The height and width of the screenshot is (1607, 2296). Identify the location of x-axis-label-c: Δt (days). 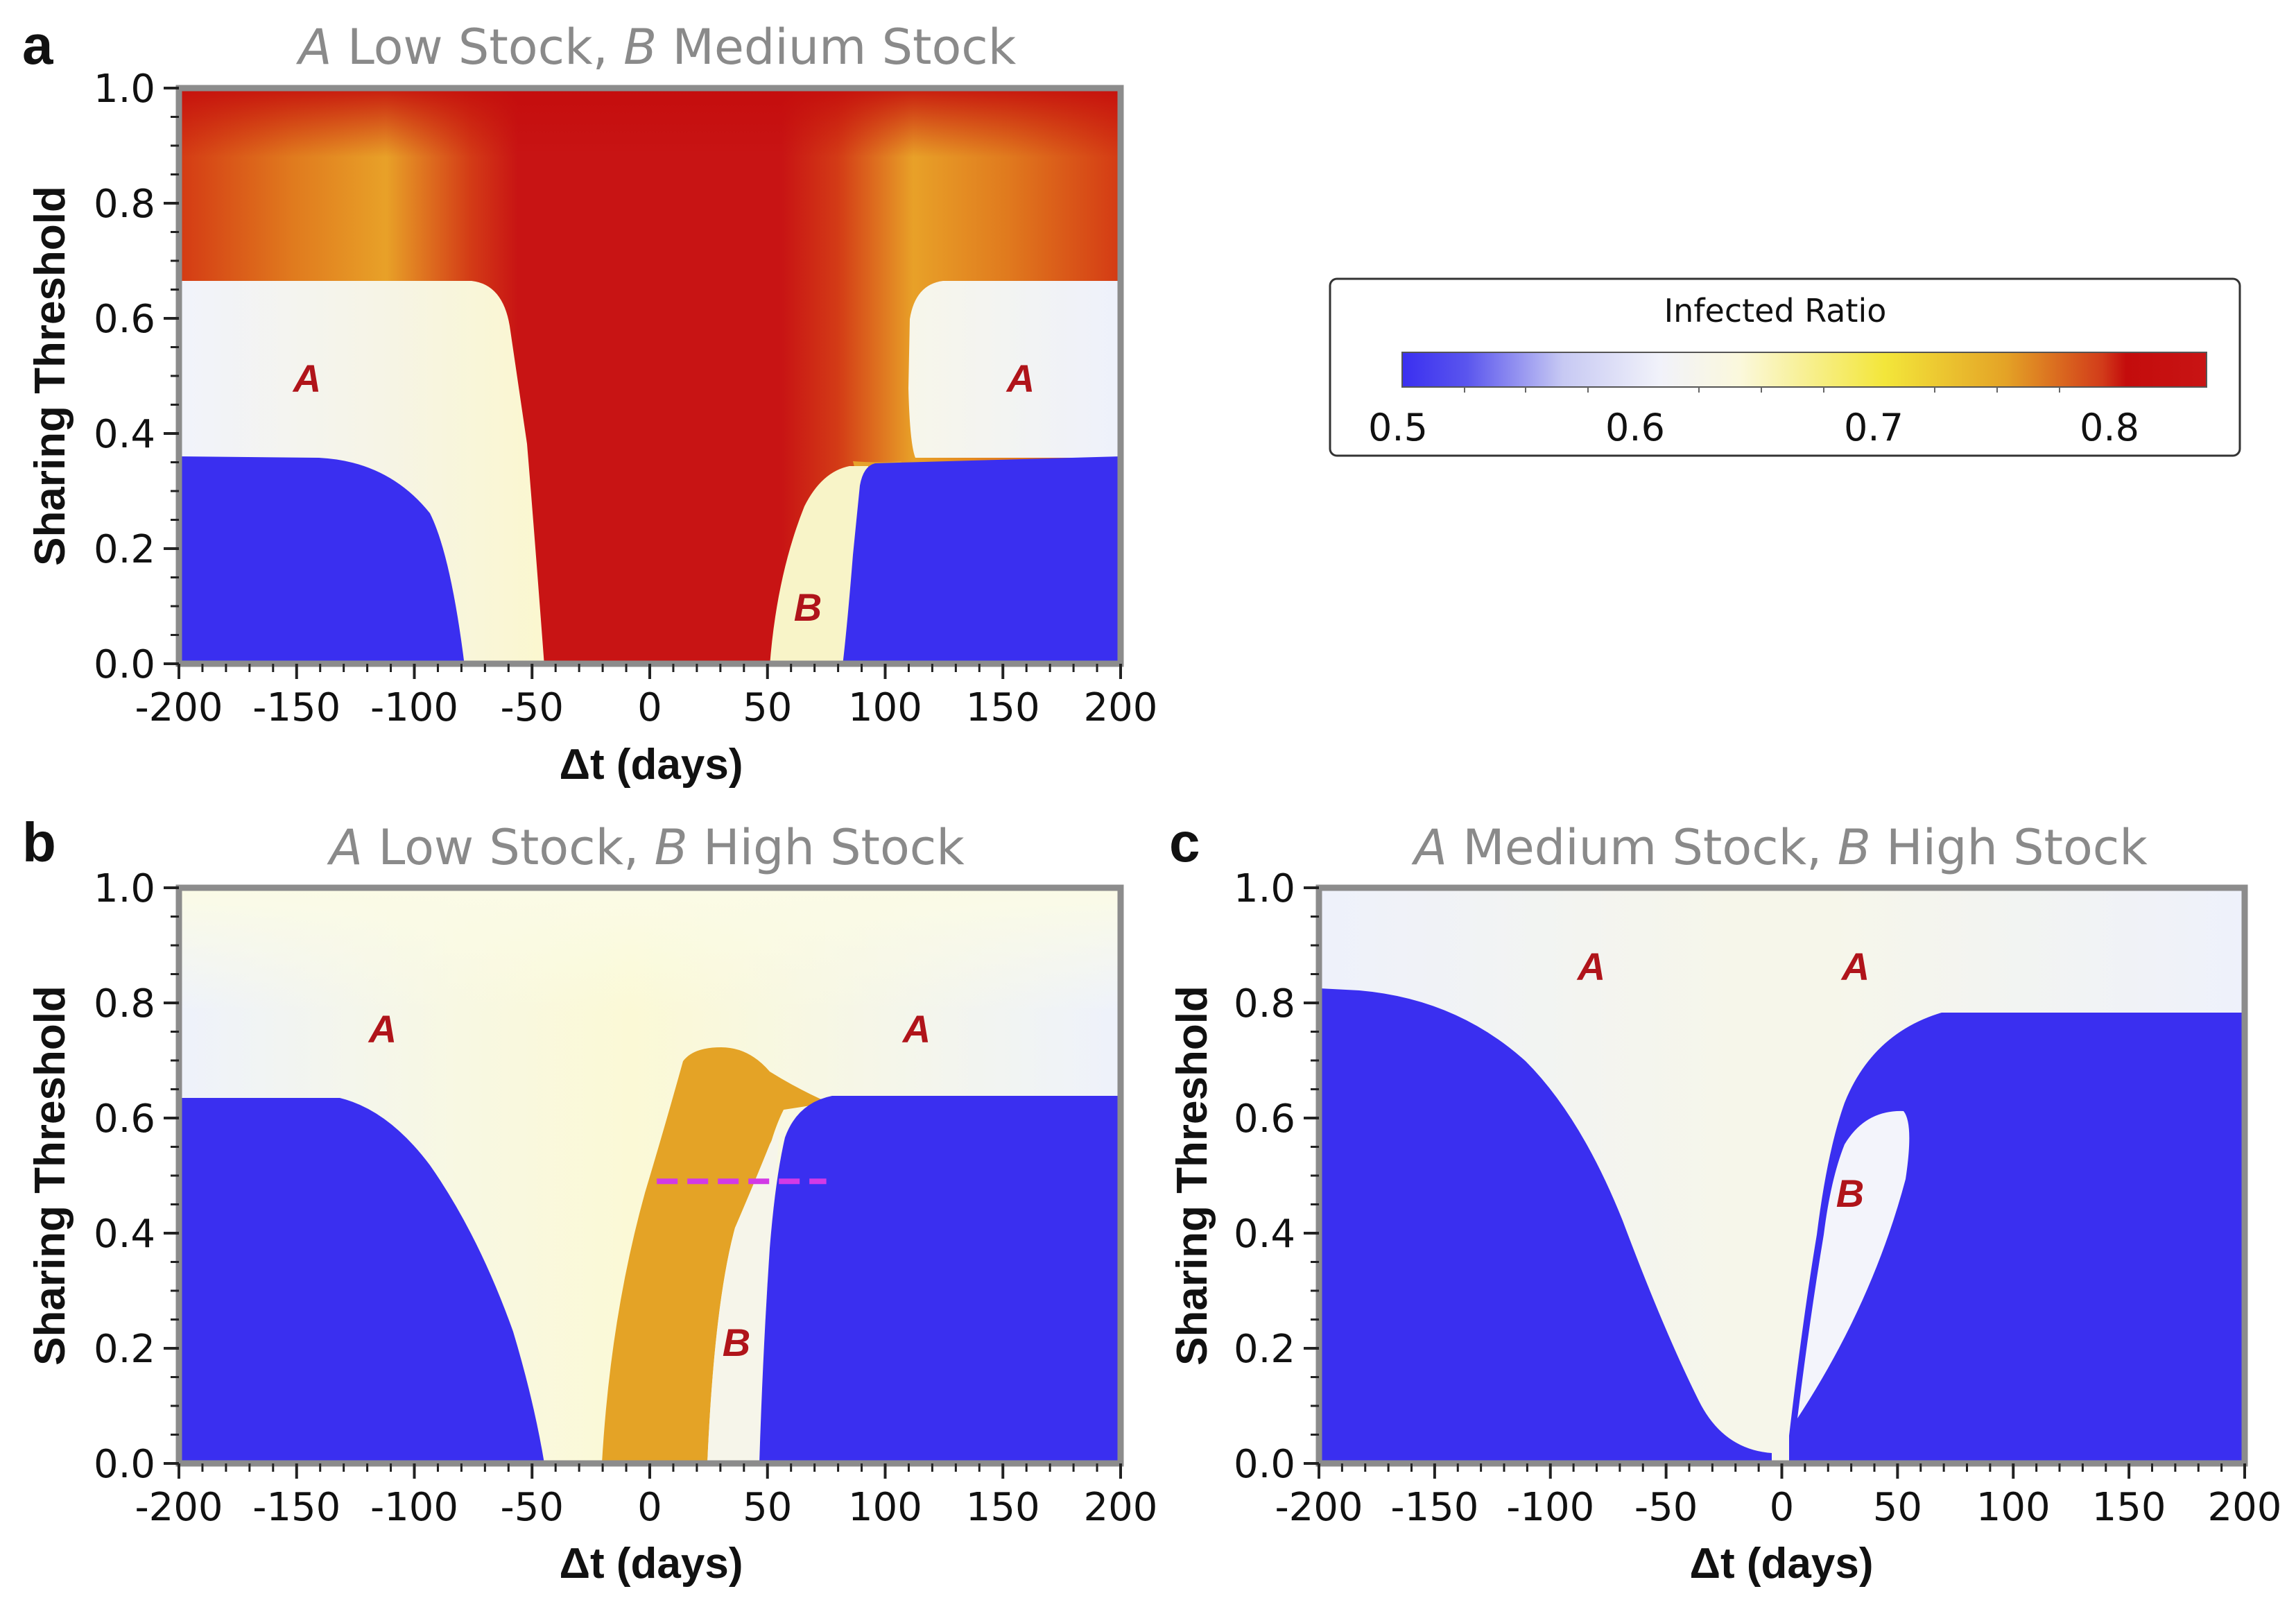
(1781, 1564).